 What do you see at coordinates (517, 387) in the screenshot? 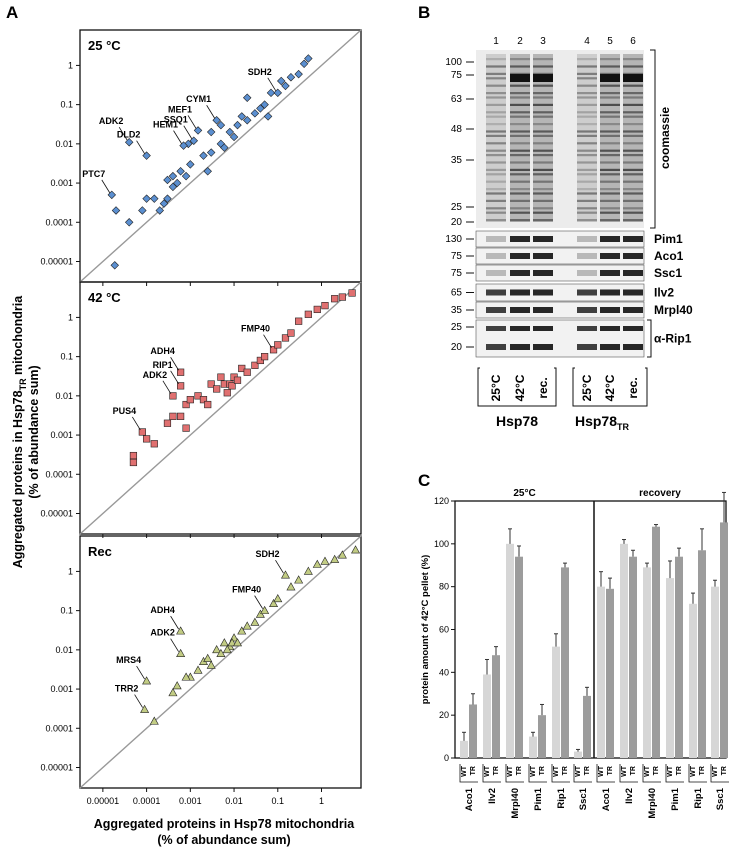
I see `strain-bracket` at bounding box center [517, 387].